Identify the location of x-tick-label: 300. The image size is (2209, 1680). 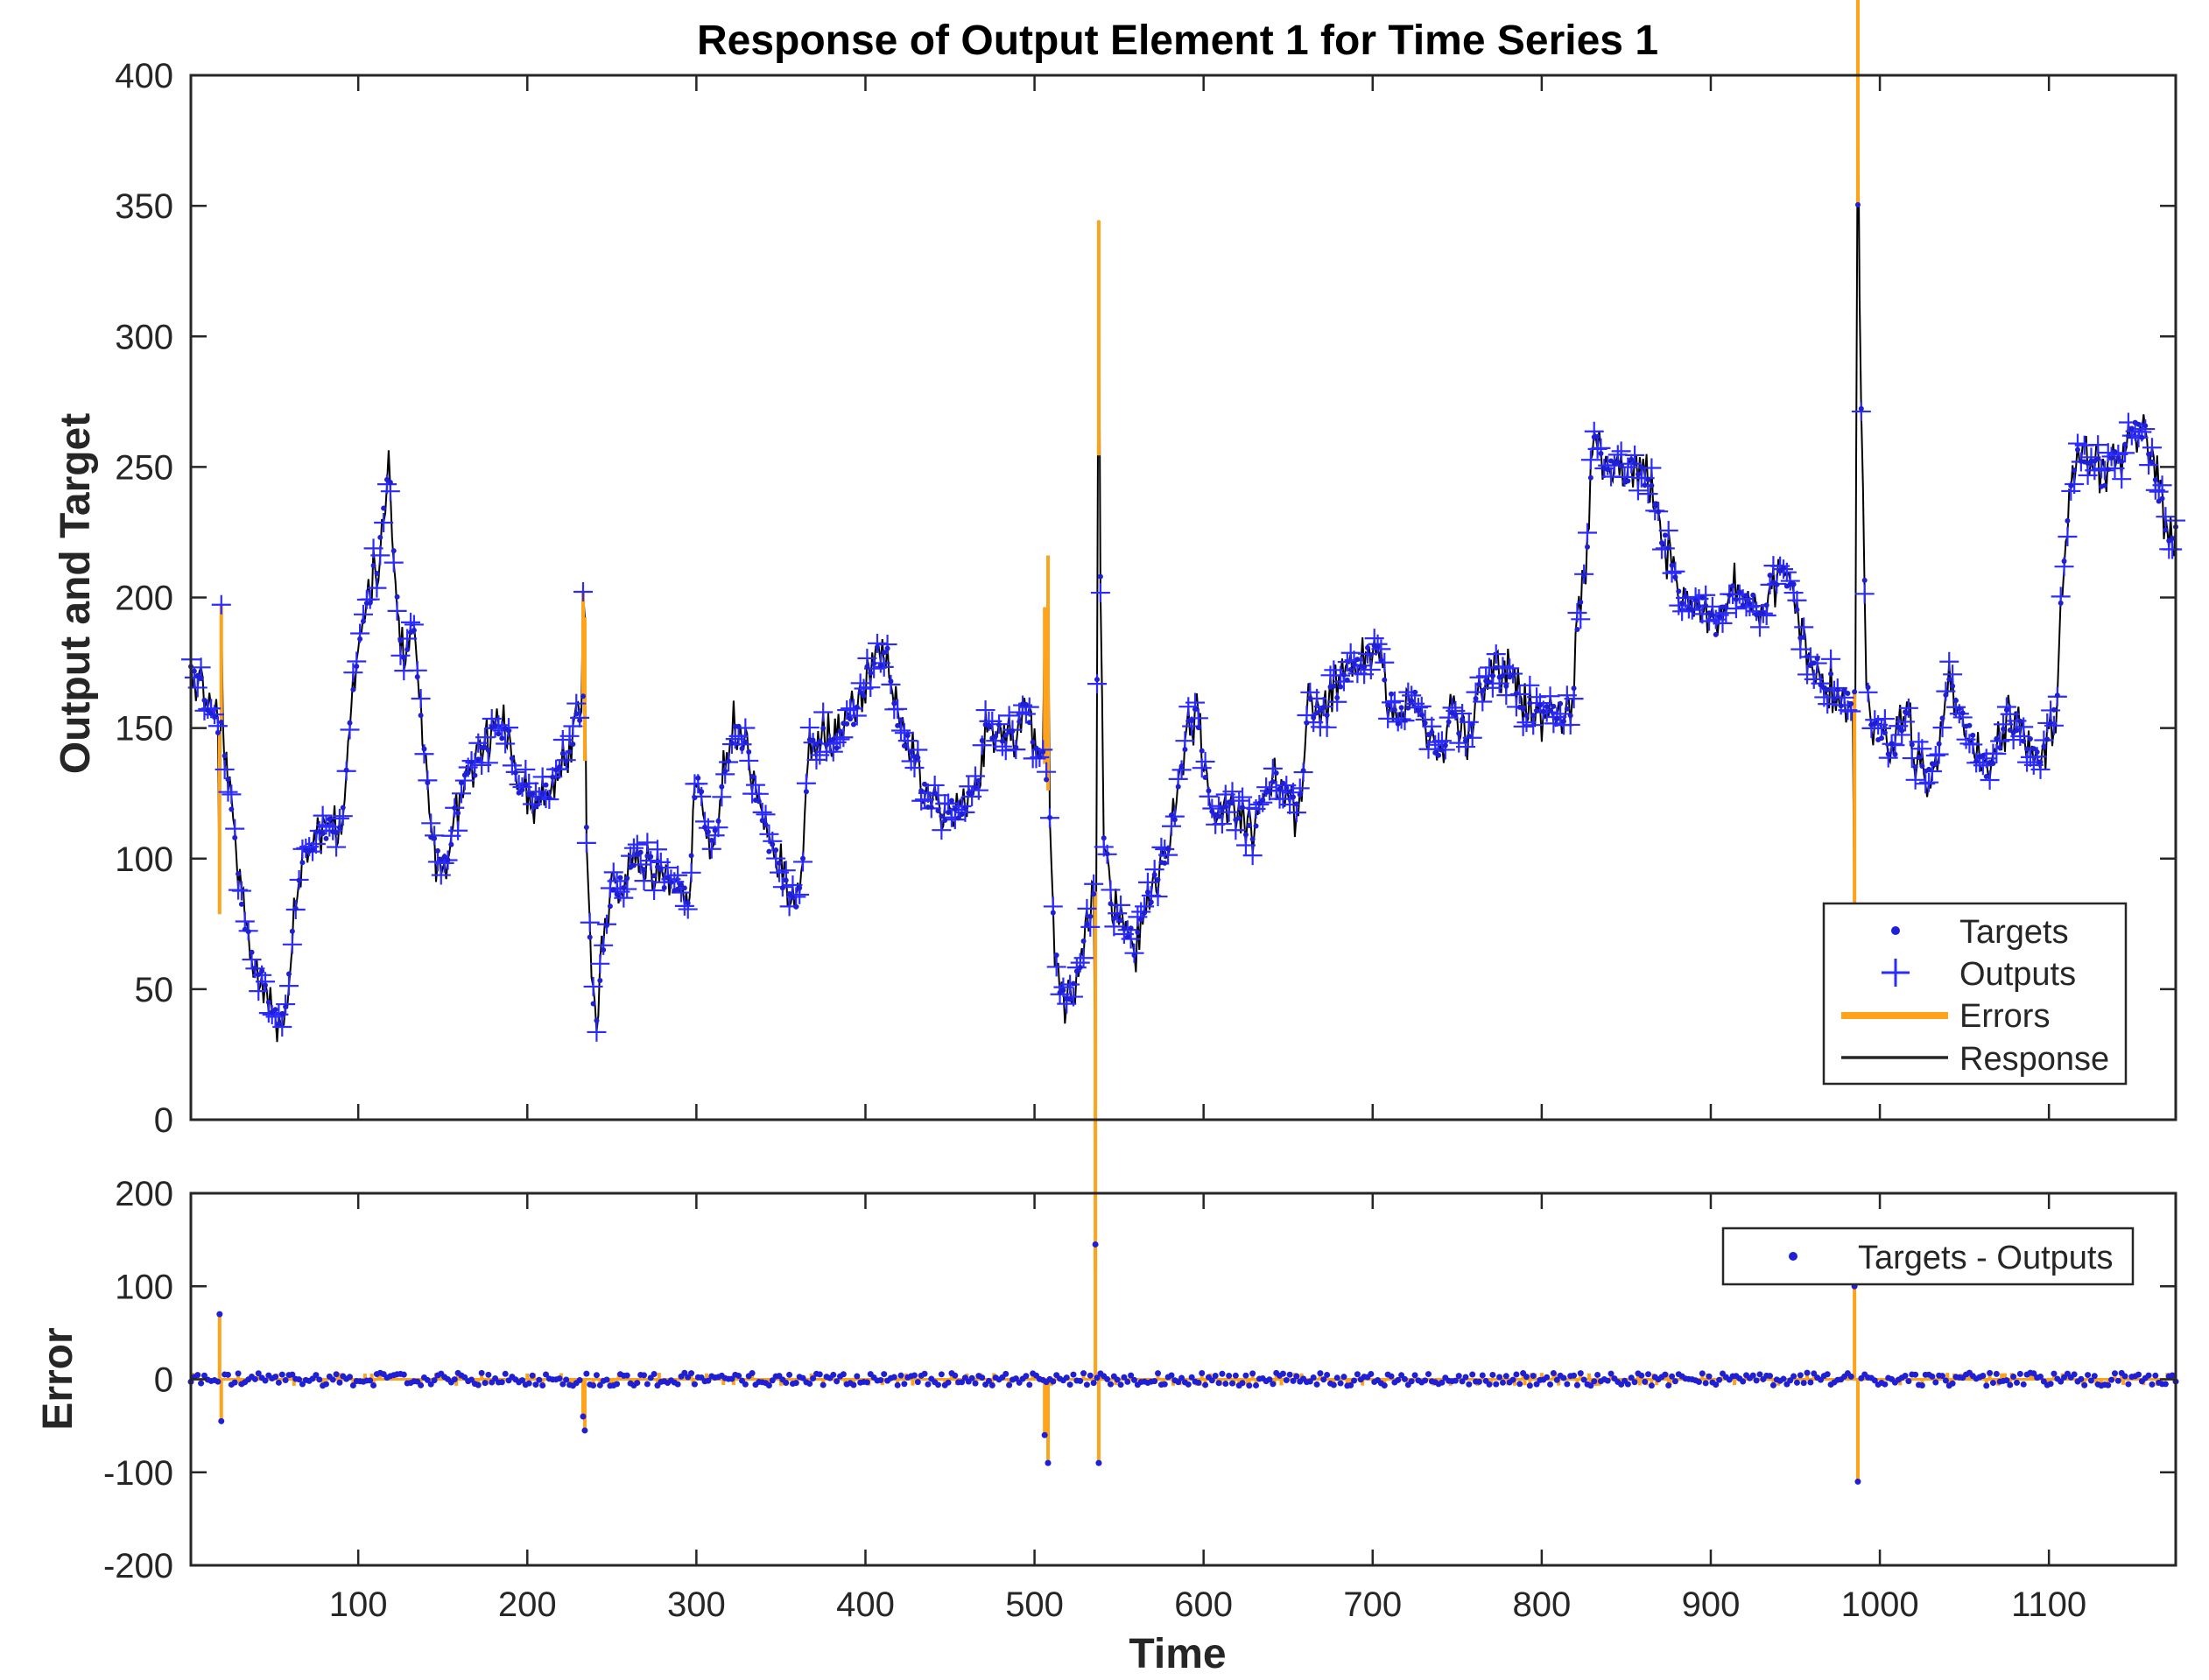
(696, 1604).